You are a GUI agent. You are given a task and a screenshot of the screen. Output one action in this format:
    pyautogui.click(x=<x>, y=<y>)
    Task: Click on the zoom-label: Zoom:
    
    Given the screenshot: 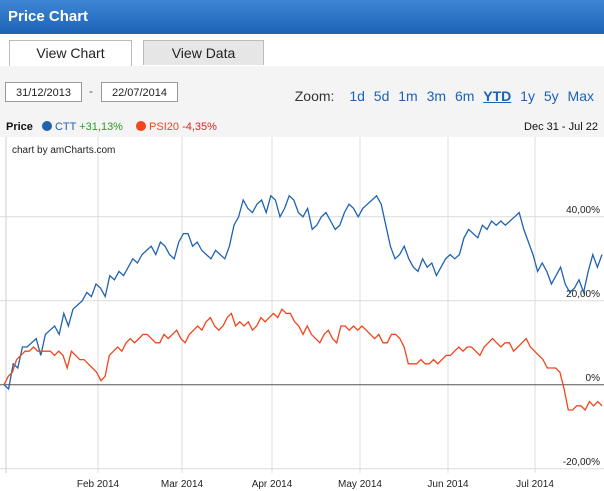 What is the action you would take?
    pyautogui.click(x=314, y=96)
    